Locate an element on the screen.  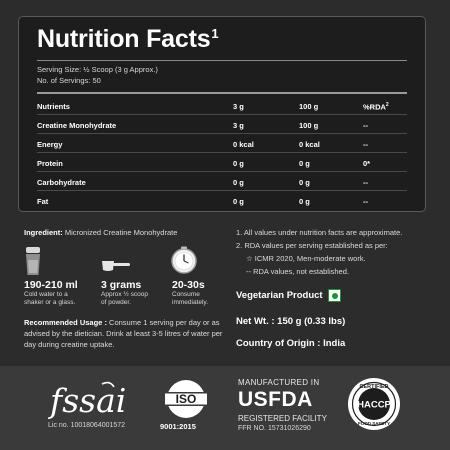
net-weight: Net Wt. : 150 g (0.33 lbs) is located at coordinates (291, 321).